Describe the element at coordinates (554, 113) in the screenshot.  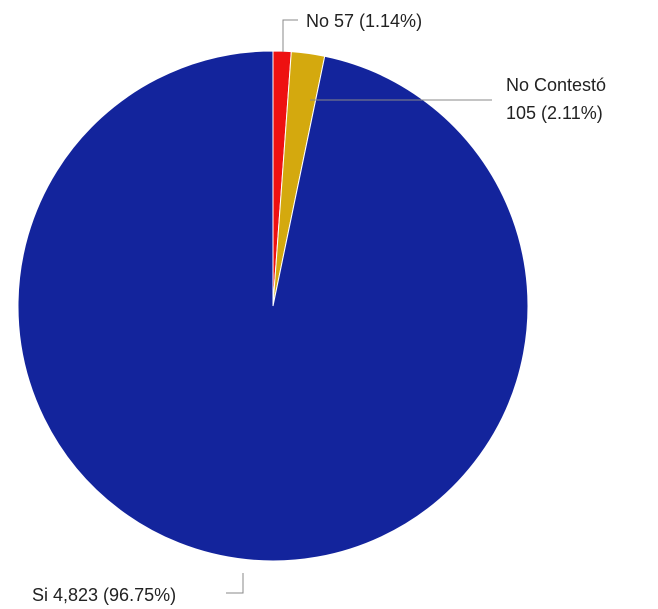
I see `slice-label-no-contesto-line2: 105 (2.11%)` at that location.